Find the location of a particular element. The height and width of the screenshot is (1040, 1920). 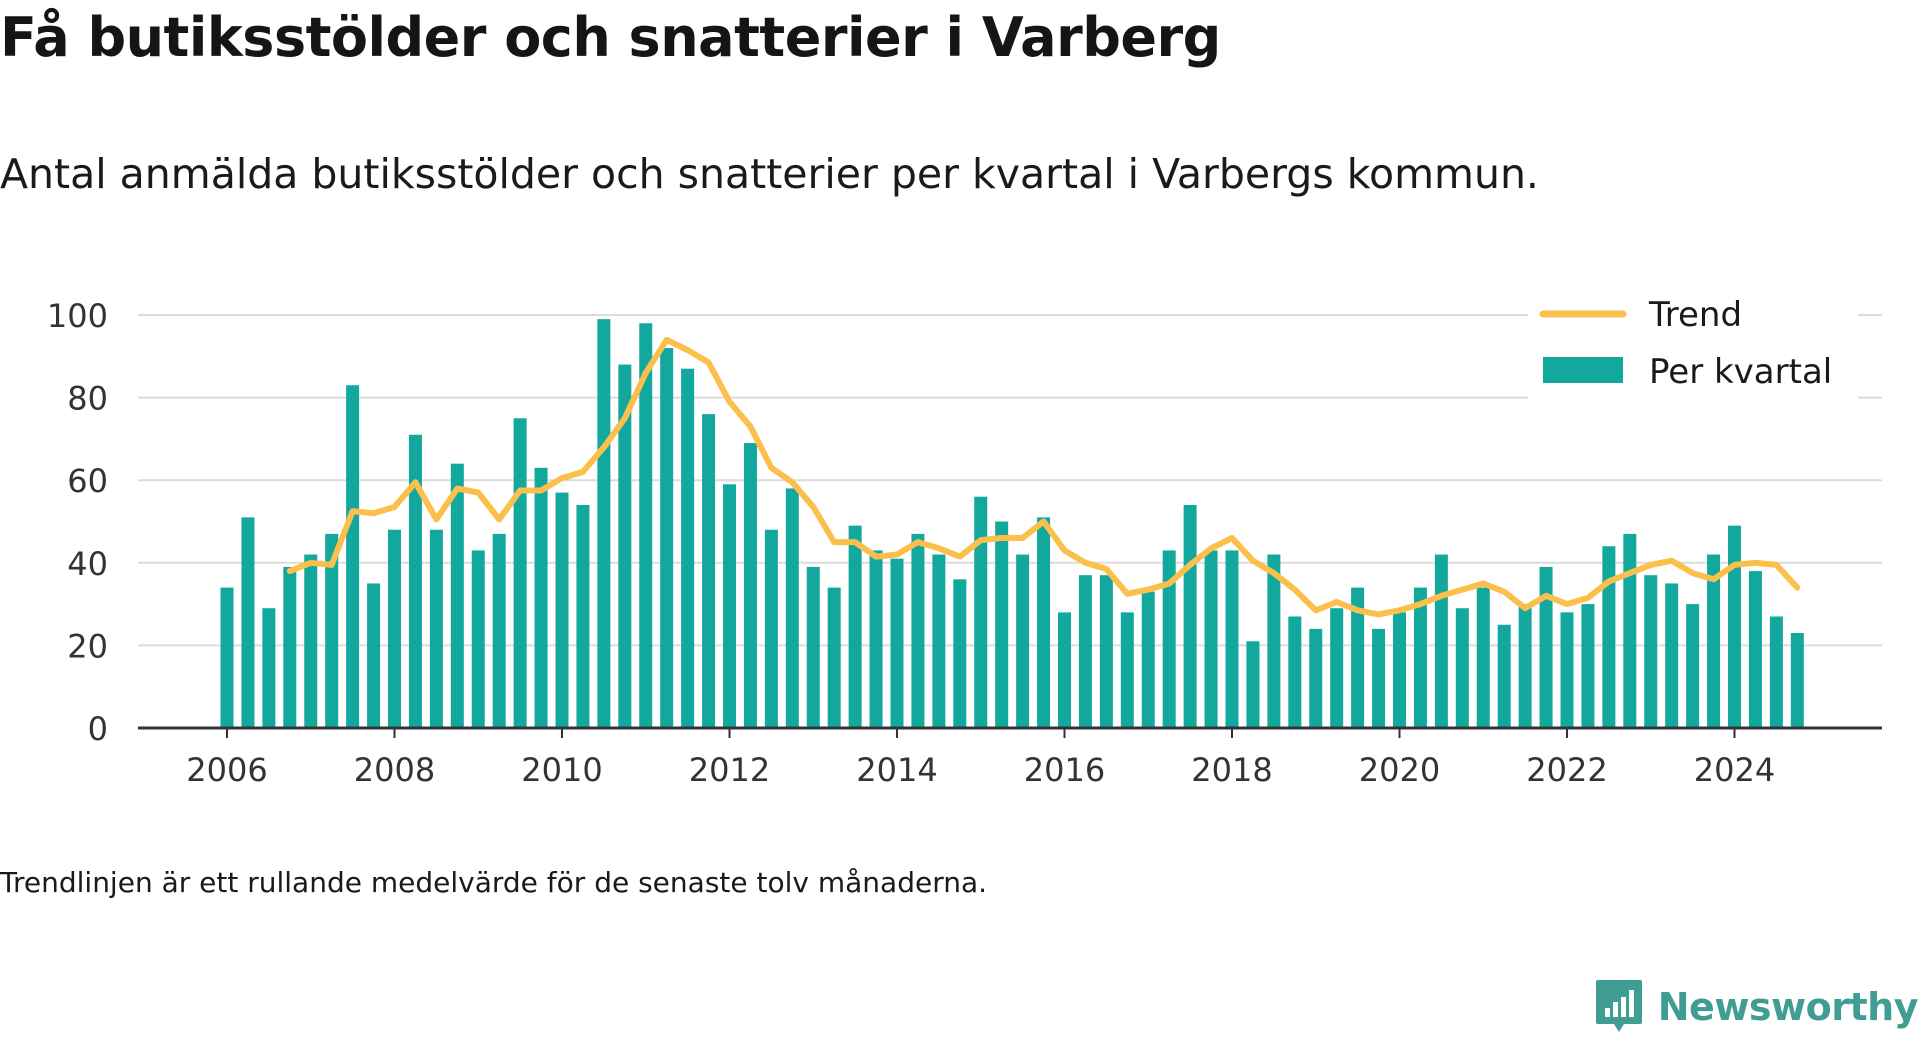

y-tick-label: 20 is located at coordinates (87, 646).